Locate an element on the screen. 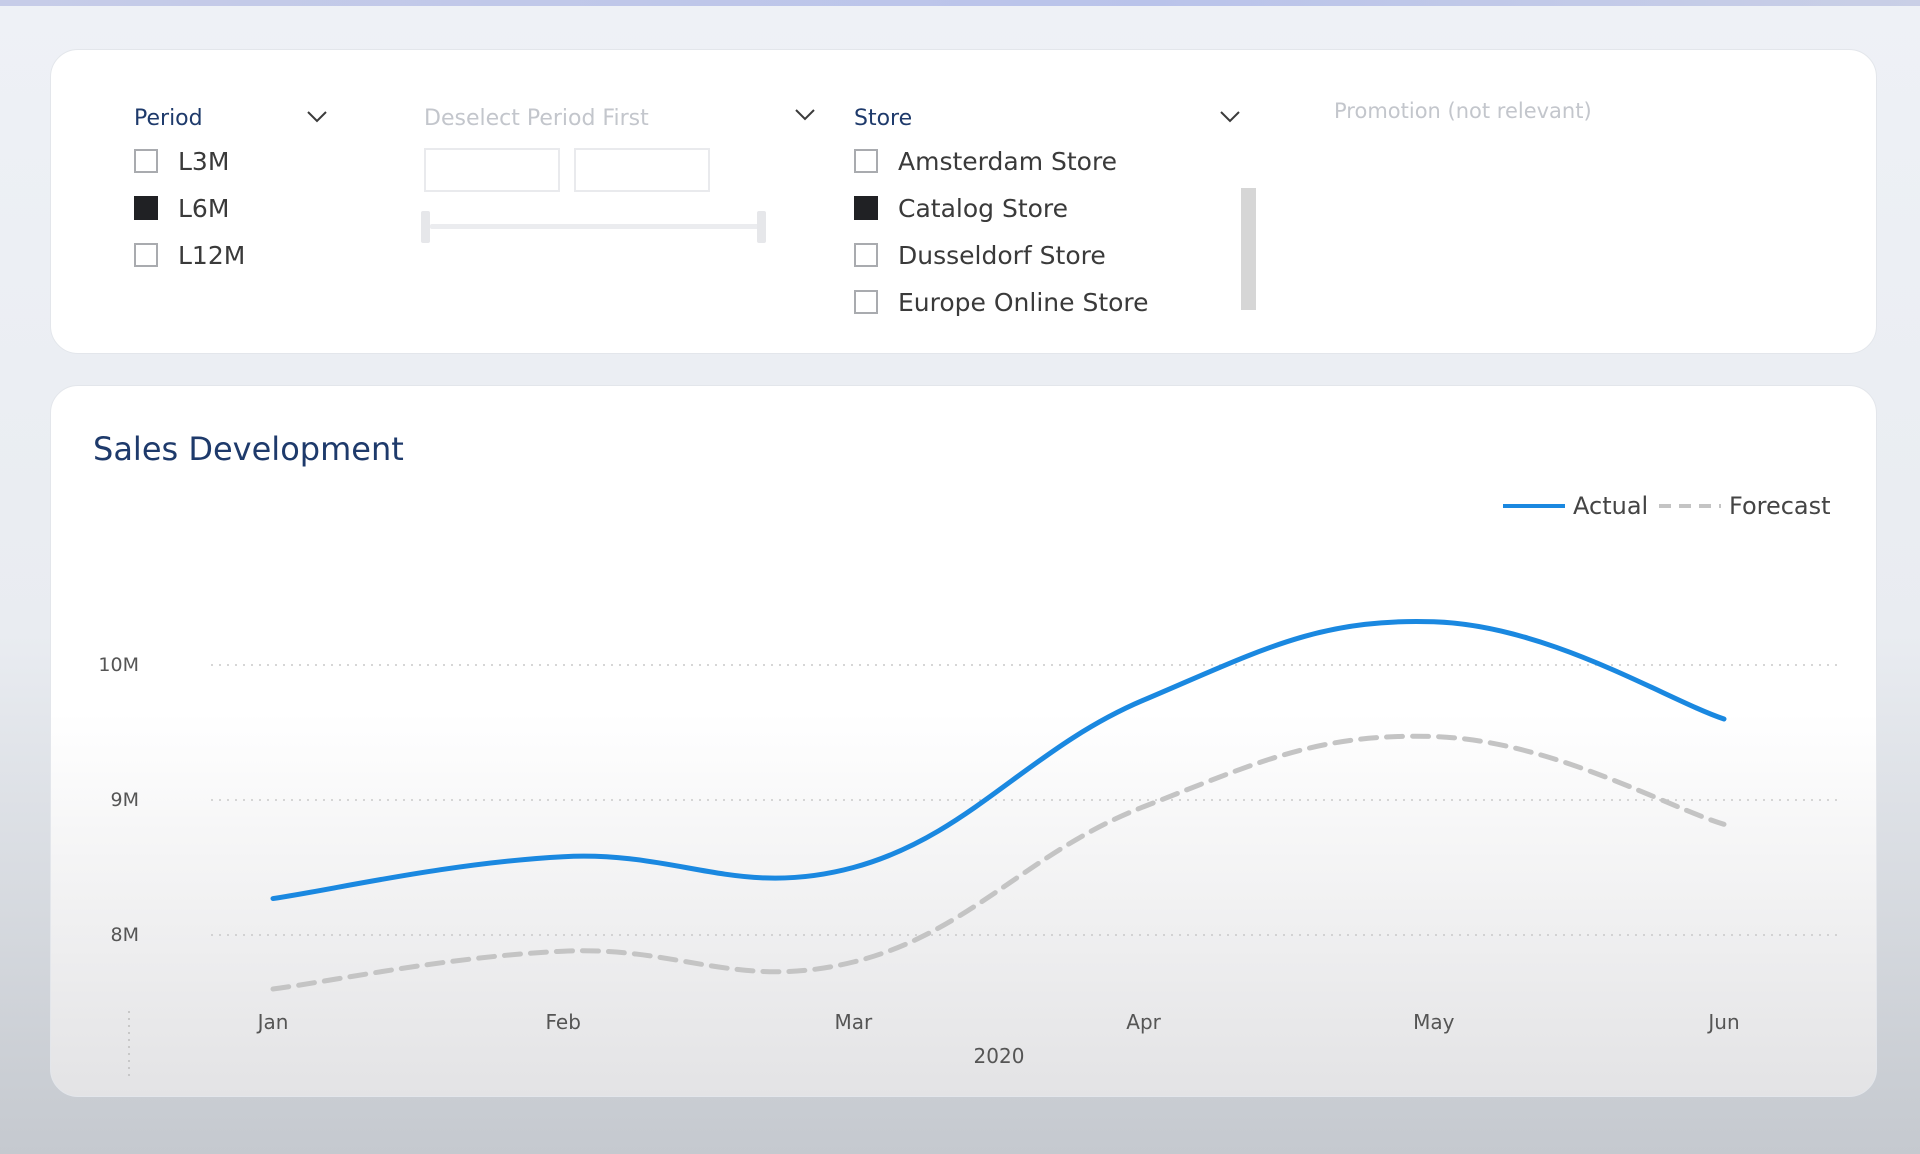  legend-label-forecast: Forecast is located at coordinates (1780, 506).